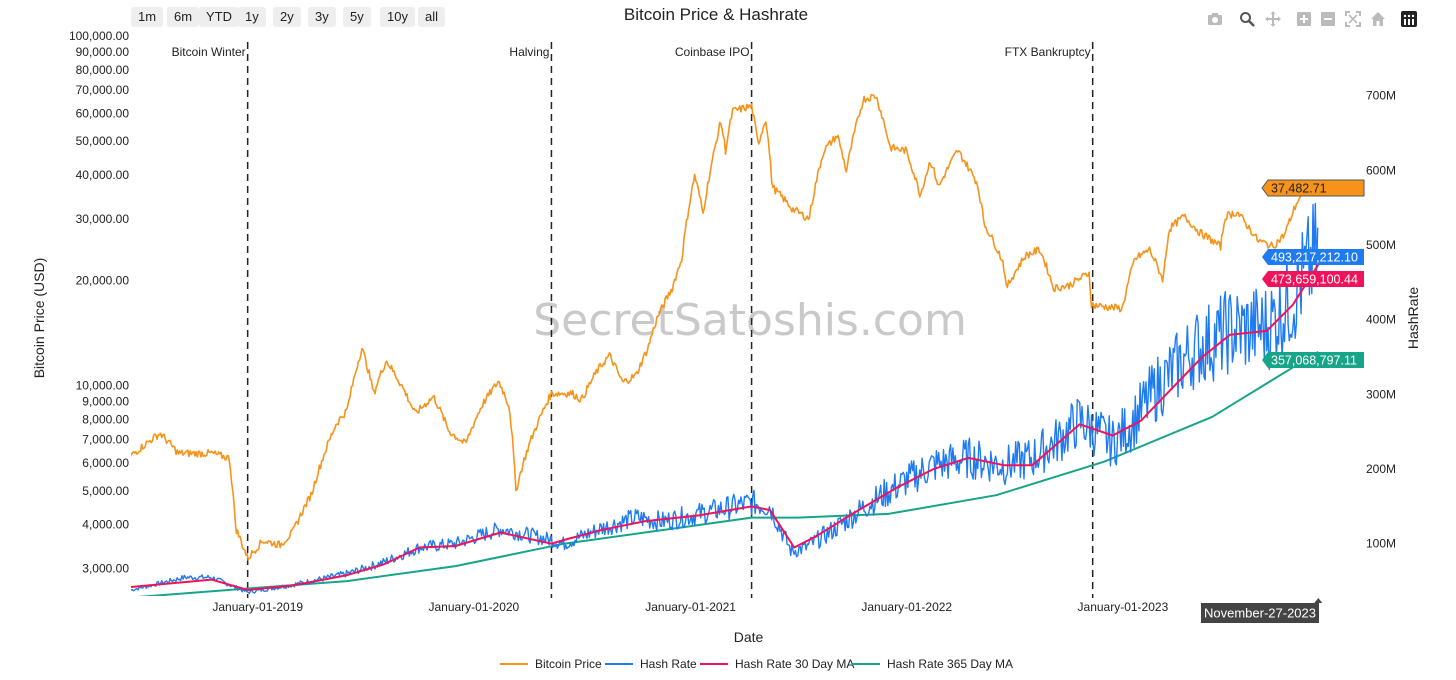 The width and height of the screenshot is (1456, 680). What do you see at coordinates (39, 318) in the screenshot?
I see `y-left-axis-title: Bitcoin Price (USD)` at bounding box center [39, 318].